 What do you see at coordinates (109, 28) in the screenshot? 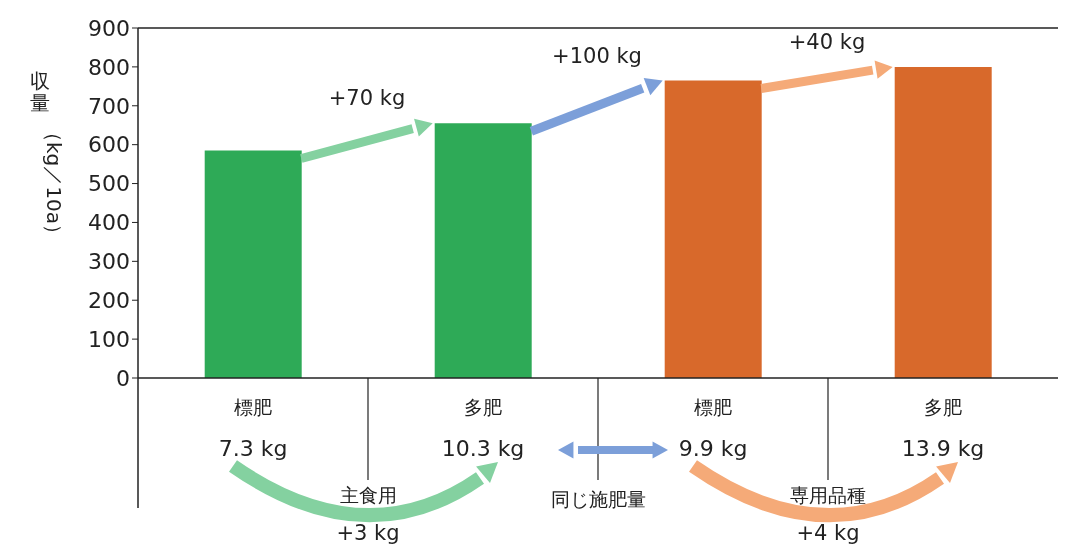
I see `y-tick-label: 900` at bounding box center [109, 28].